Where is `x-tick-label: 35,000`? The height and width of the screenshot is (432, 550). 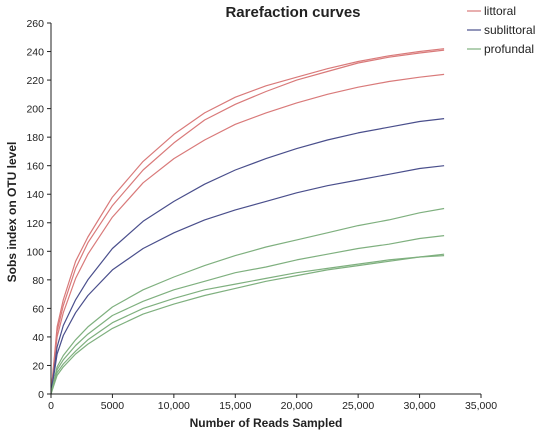 x-tick-label: 35,000 is located at coordinates (481, 406).